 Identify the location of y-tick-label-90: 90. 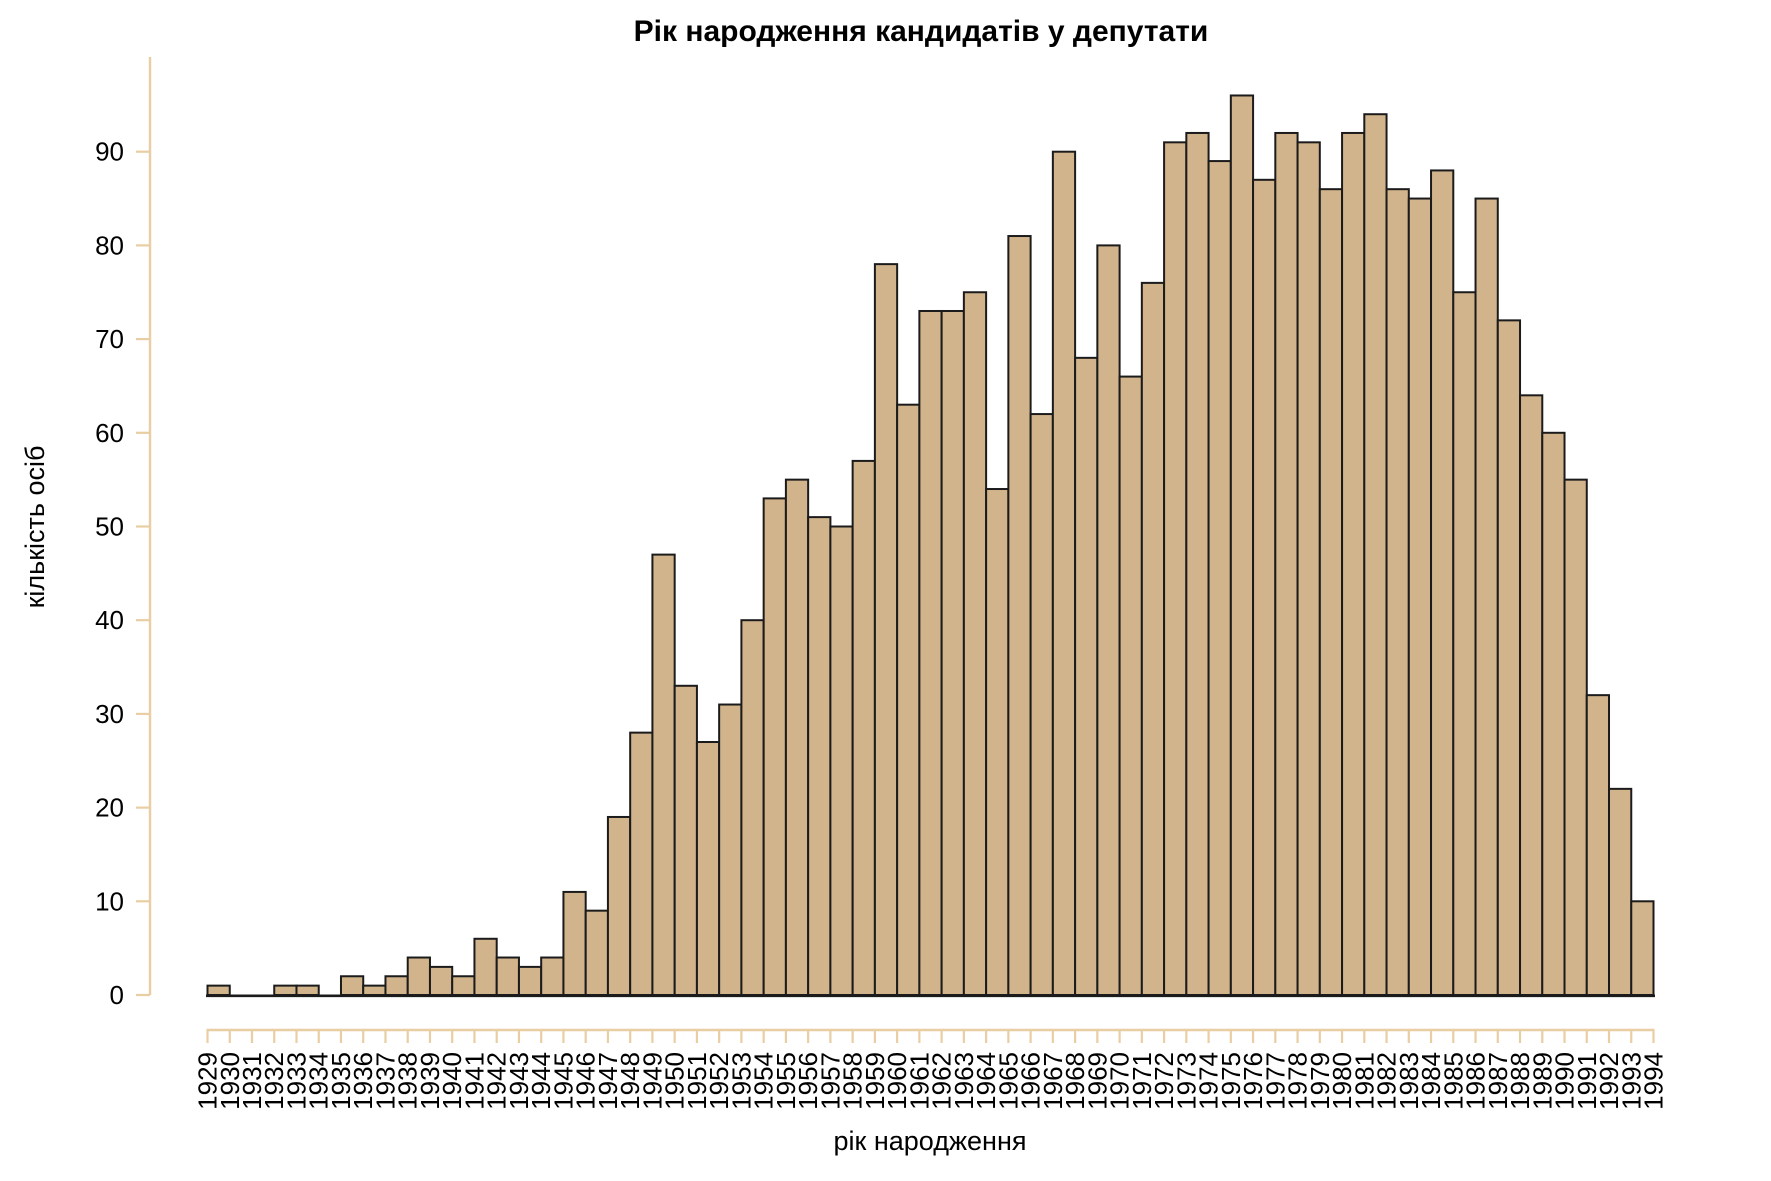
(109, 152).